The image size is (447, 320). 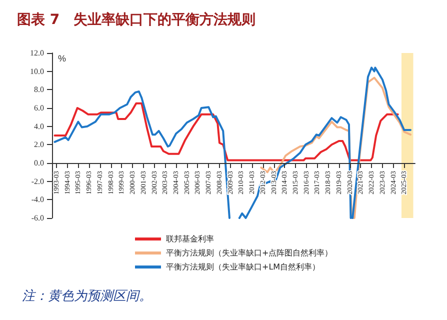 What do you see at coordinates (243, 267) in the screenshot?
I see `legend-label: 平衡方法规则（失业率缺口+LM自然利率）` at bounding box center [243, 267].